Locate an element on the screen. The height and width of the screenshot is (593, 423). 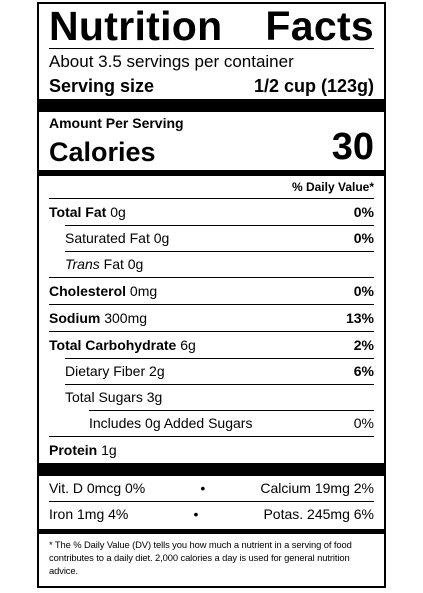
nutrient-row-sodium: Sodium 300mg 13% is located at coordinates (211, 317).